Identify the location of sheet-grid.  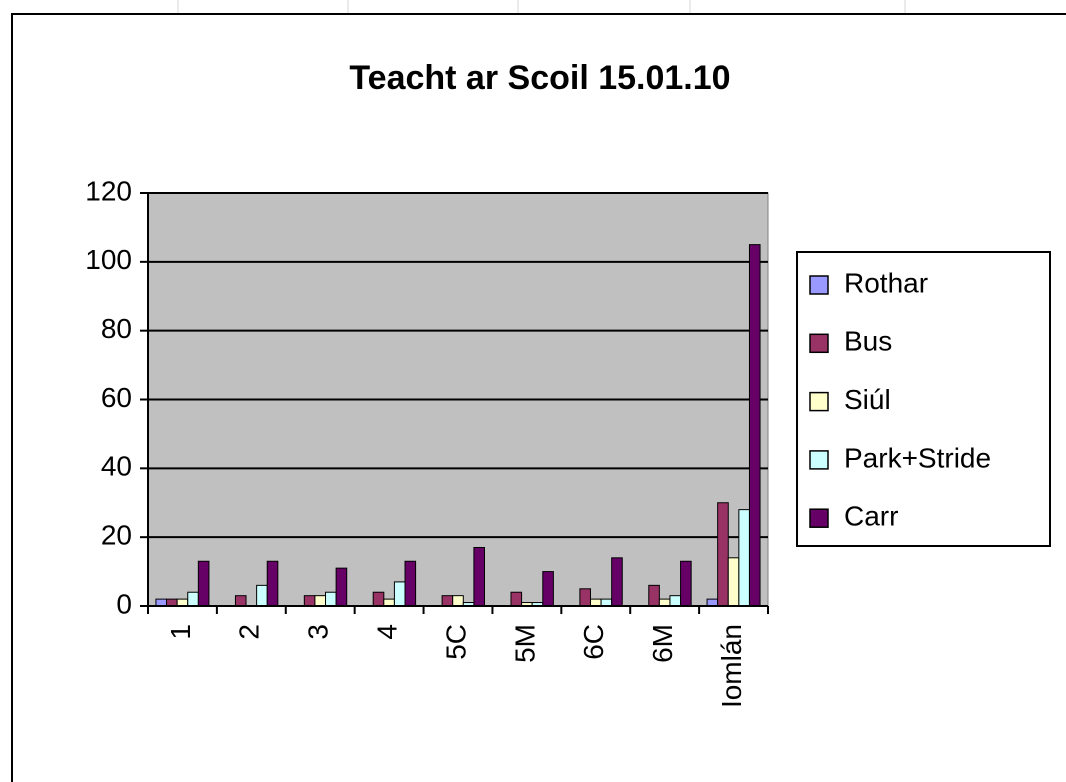
(541, 7).